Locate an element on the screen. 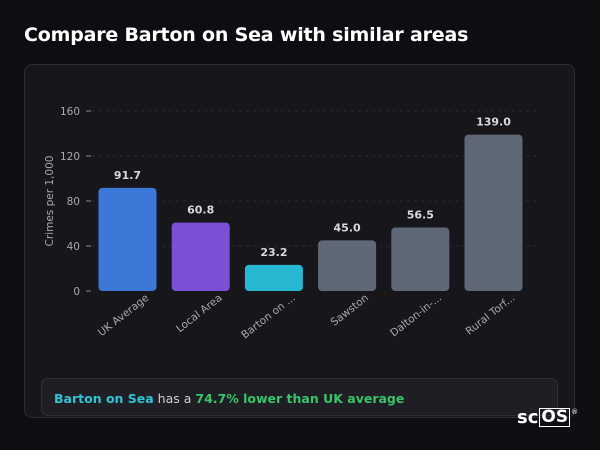  page-title: Compare Barton on Sea with similar areas is located at coordinates (246, 35).